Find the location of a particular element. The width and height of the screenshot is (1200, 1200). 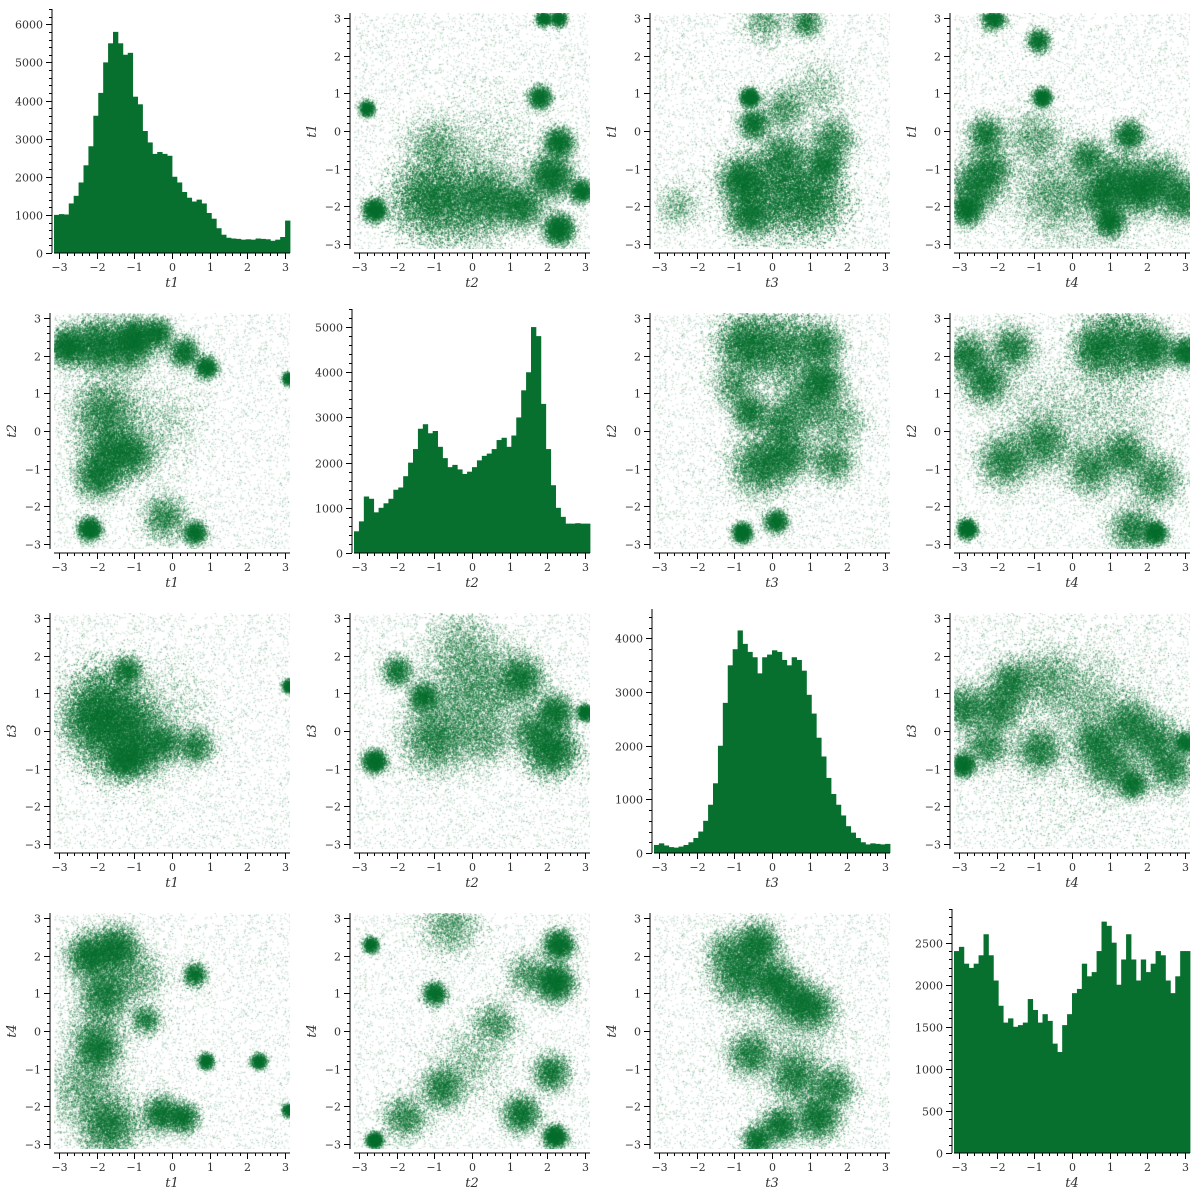

y-axis-label: t2 is located at coordinates (912, 431).